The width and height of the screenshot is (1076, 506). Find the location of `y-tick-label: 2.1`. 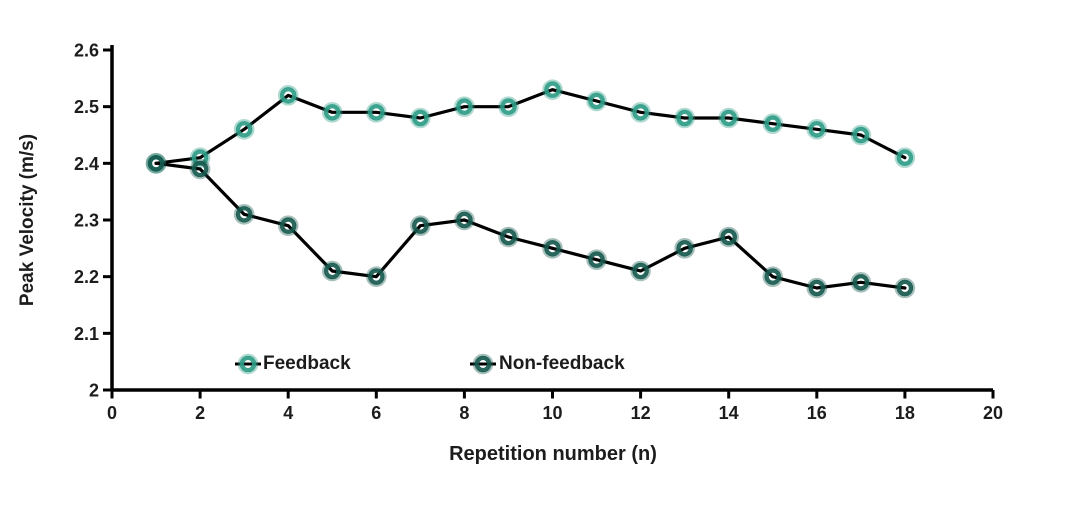

y-tick-label: 2.1 is located at coordinates (86, 334).